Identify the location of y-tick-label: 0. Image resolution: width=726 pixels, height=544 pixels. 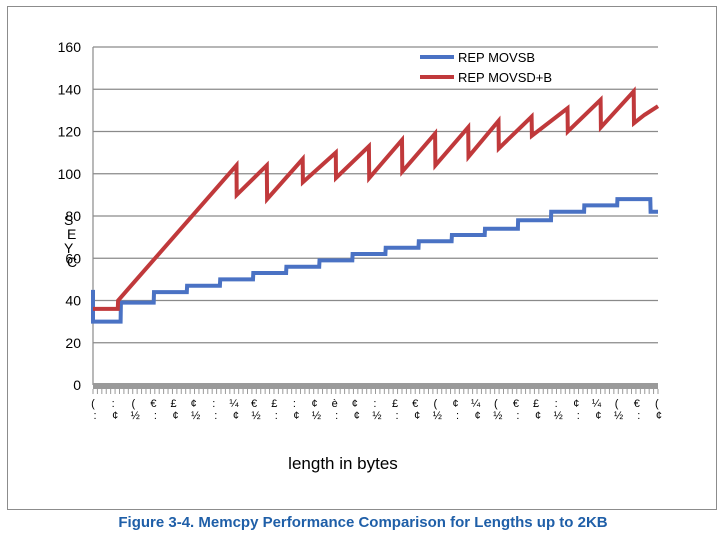
(77, 385).